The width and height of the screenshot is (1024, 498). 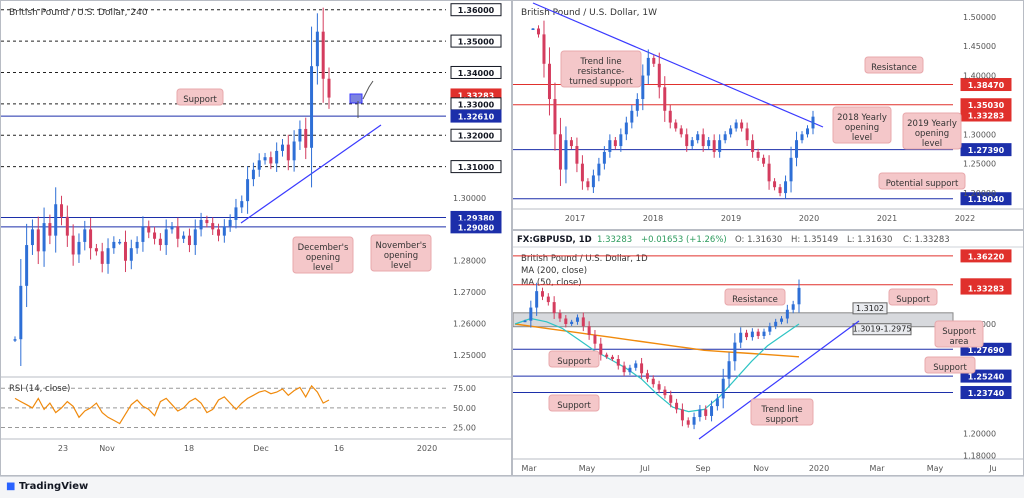 I want to click on y-tick: 1.26000, so click(x=469, y=324).